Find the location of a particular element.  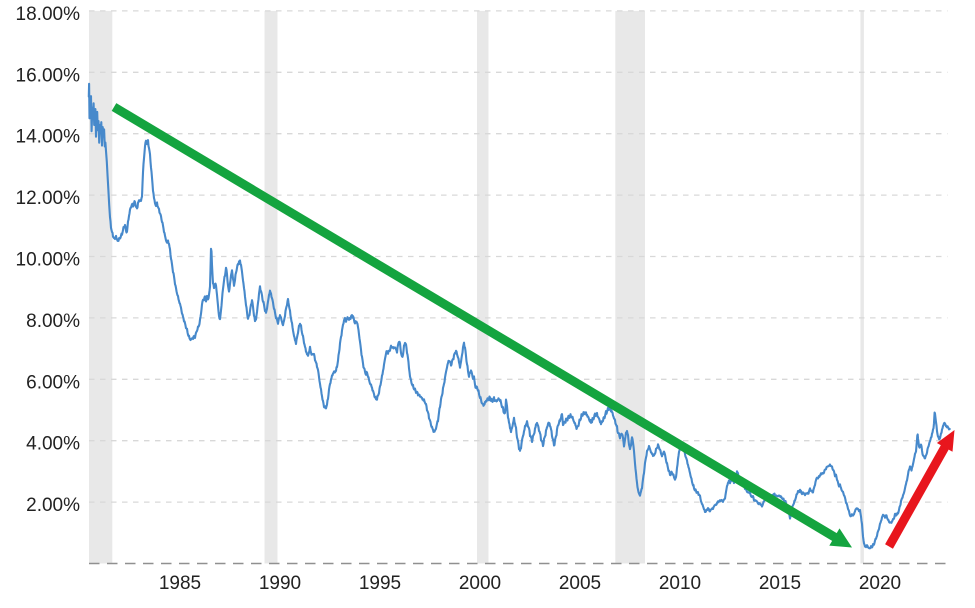

svg-text: 2005 is located at coordinates (580, 583).